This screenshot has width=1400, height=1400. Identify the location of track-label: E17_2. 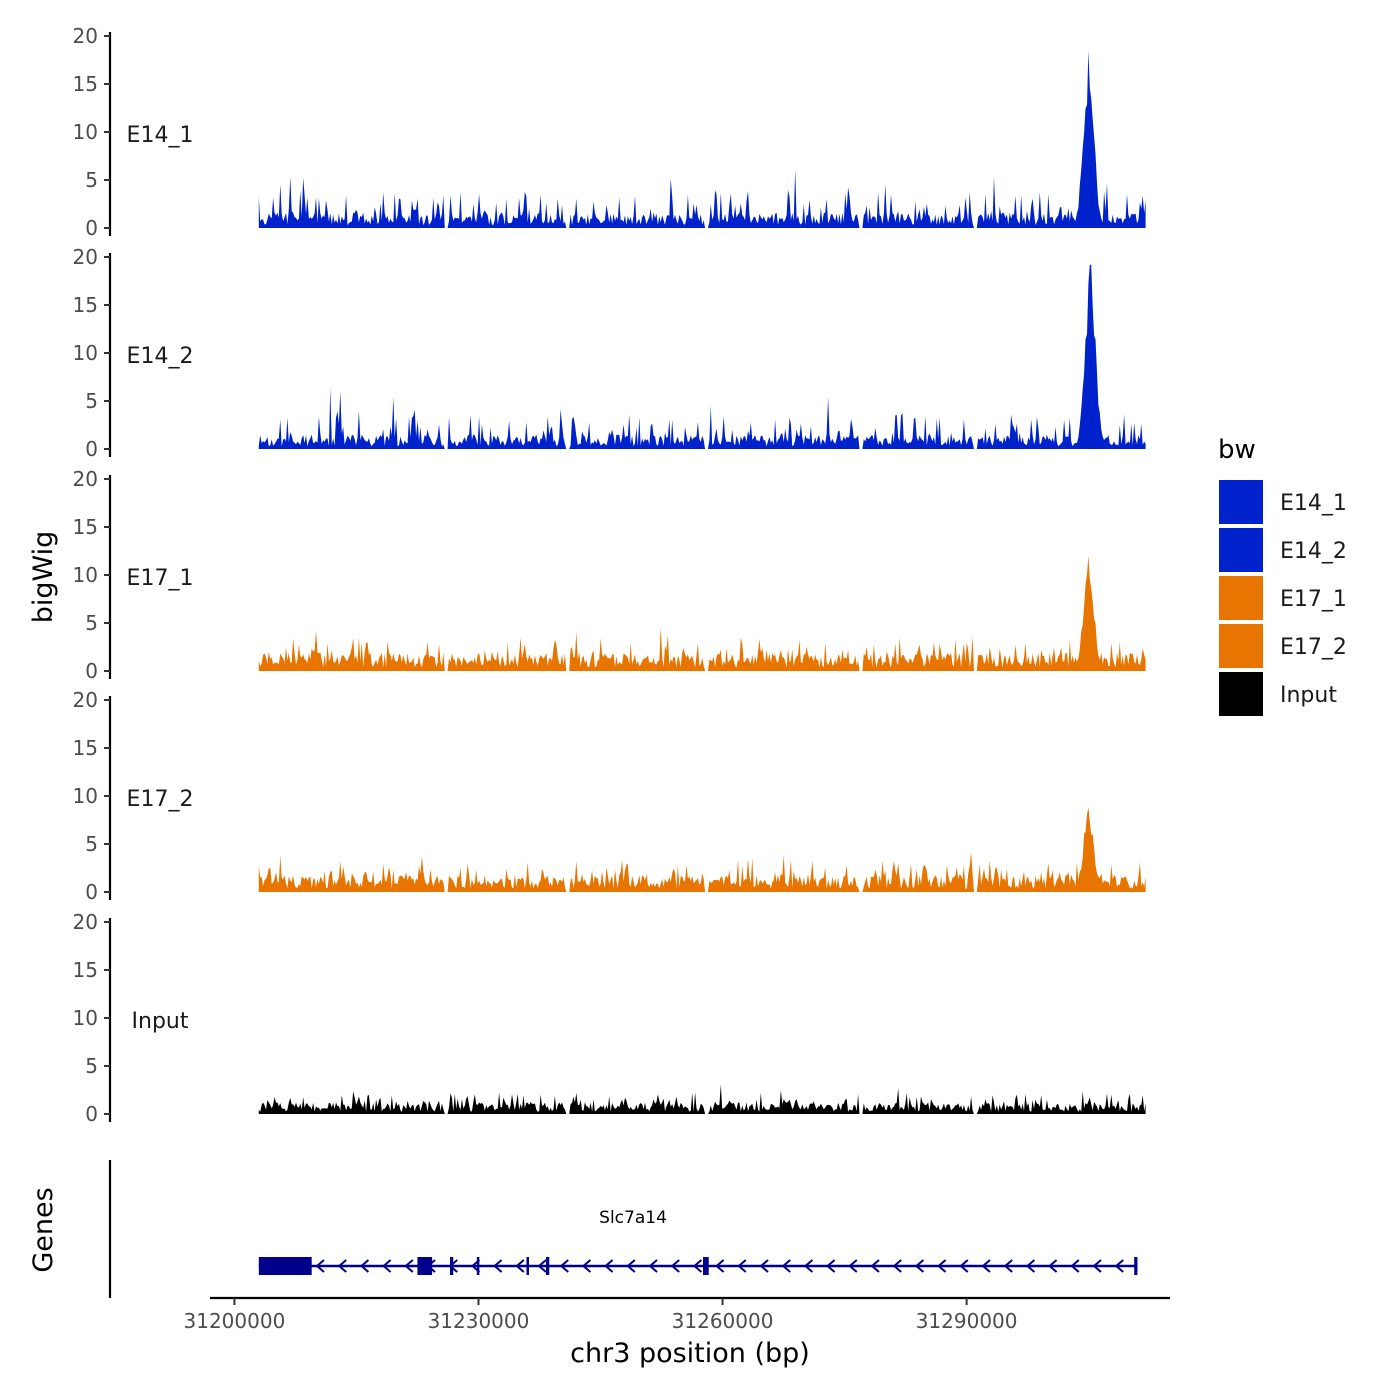
(160, 799).